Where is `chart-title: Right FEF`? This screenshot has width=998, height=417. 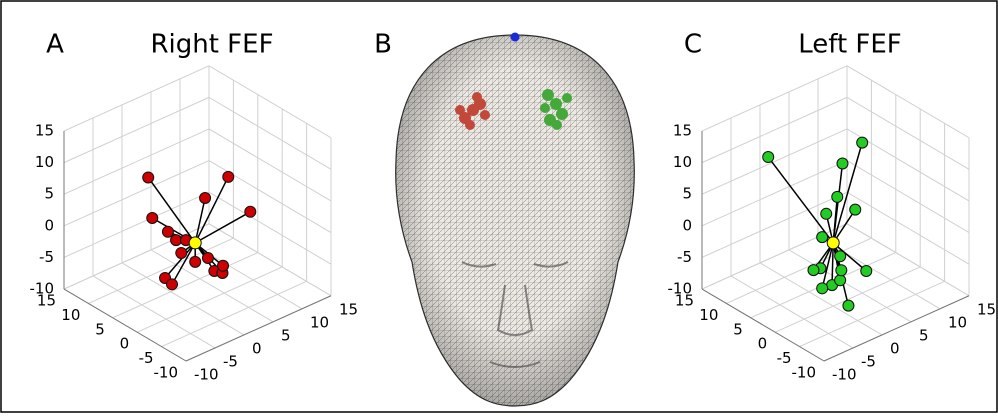
chart-title: Right FEF is located at coordinates (211, 45).